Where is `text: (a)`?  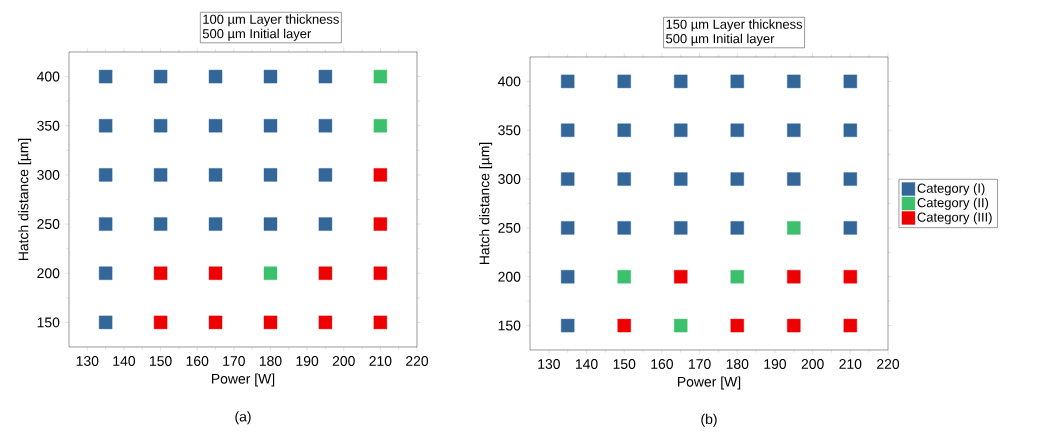 text: (a) is located at coordinates (243, 418).